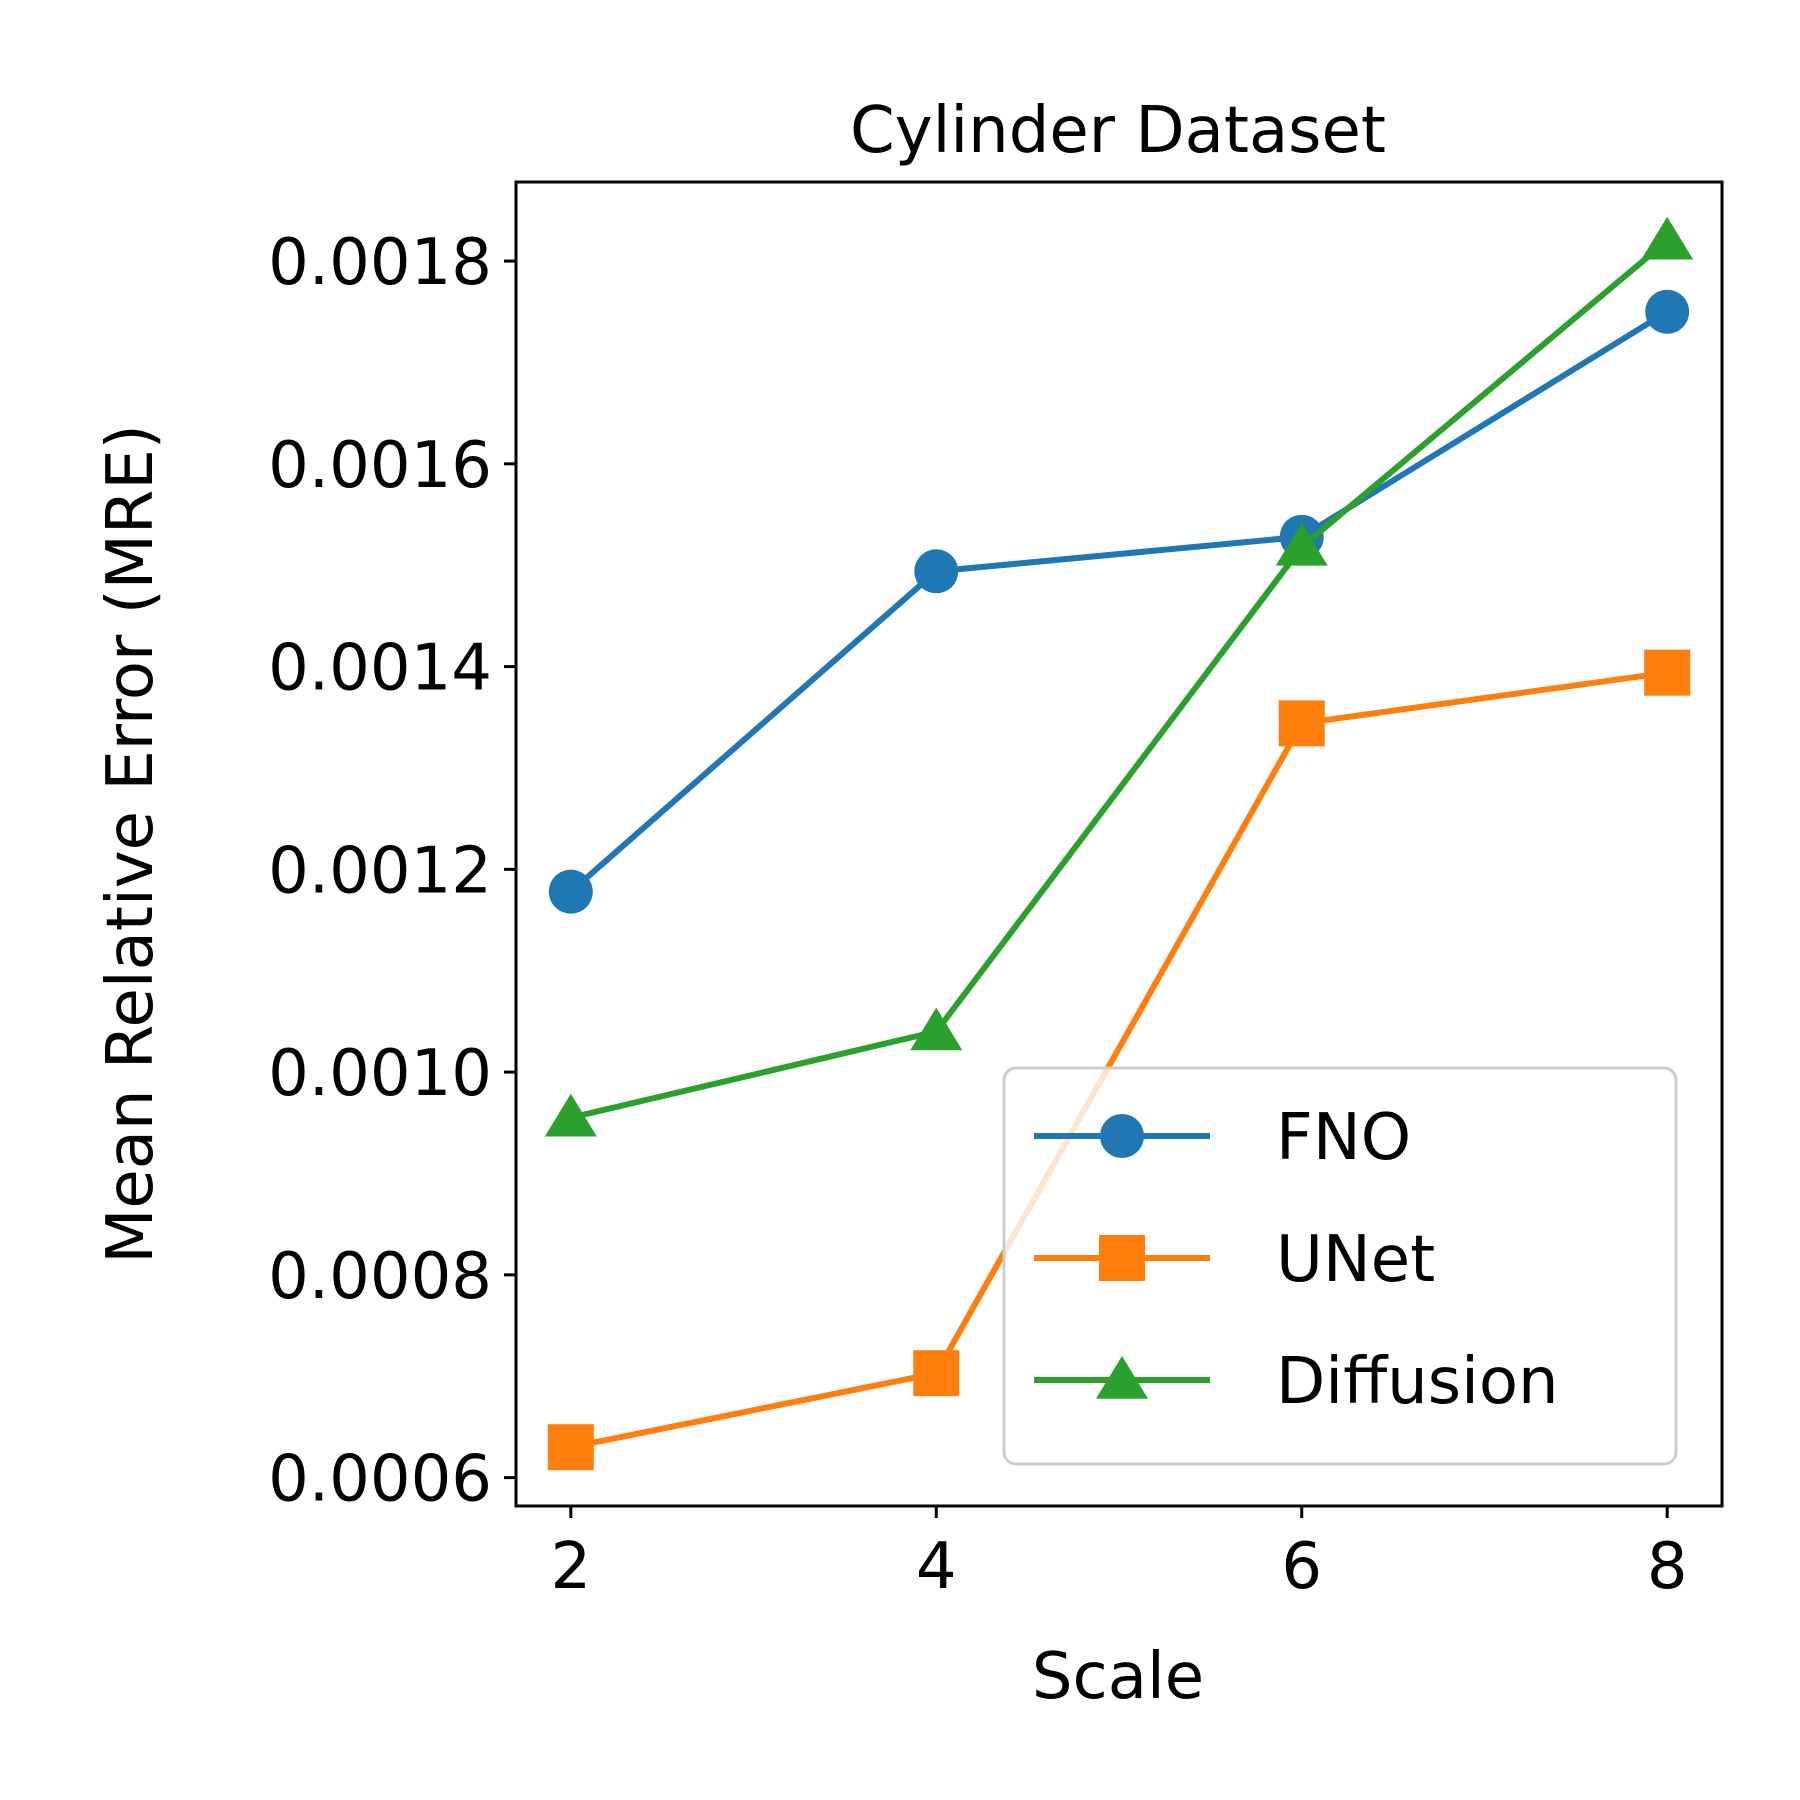  I want to click on legend-item-fno: FNO, so click(1222, 1138).